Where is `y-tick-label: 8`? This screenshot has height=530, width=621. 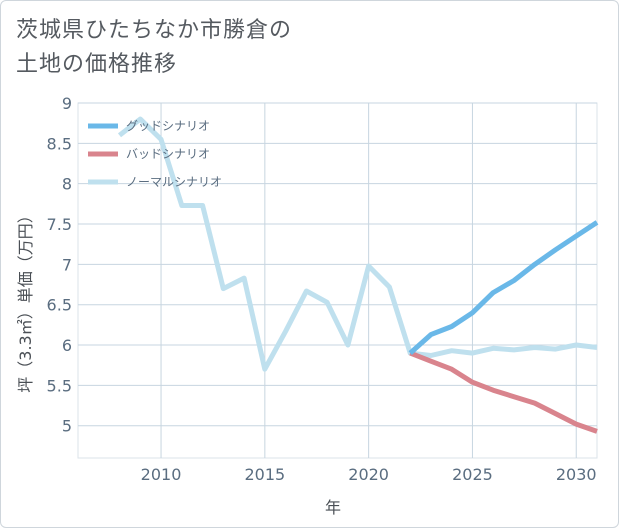
y-tick-label: 8 is located at coordinates (67, 184).